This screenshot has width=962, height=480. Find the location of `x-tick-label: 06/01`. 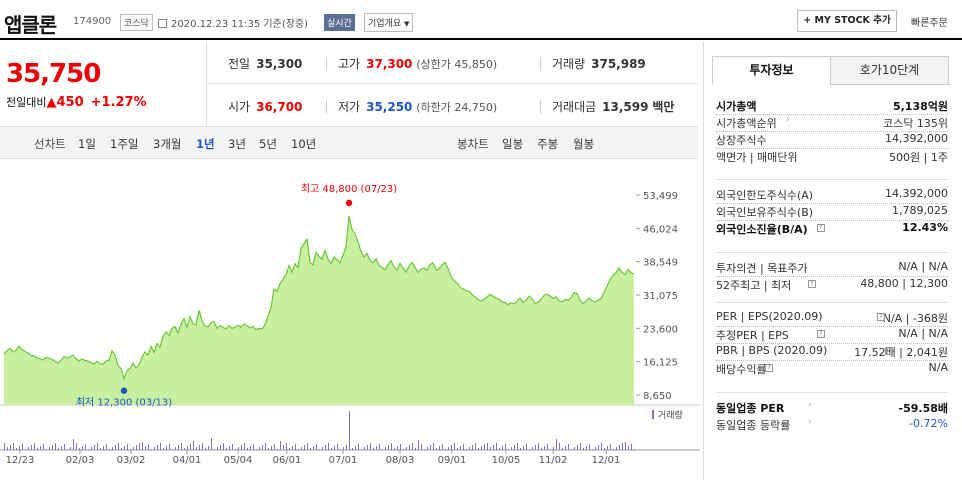

x-tick-label: 06/01 is located at coordinates (287, 460).